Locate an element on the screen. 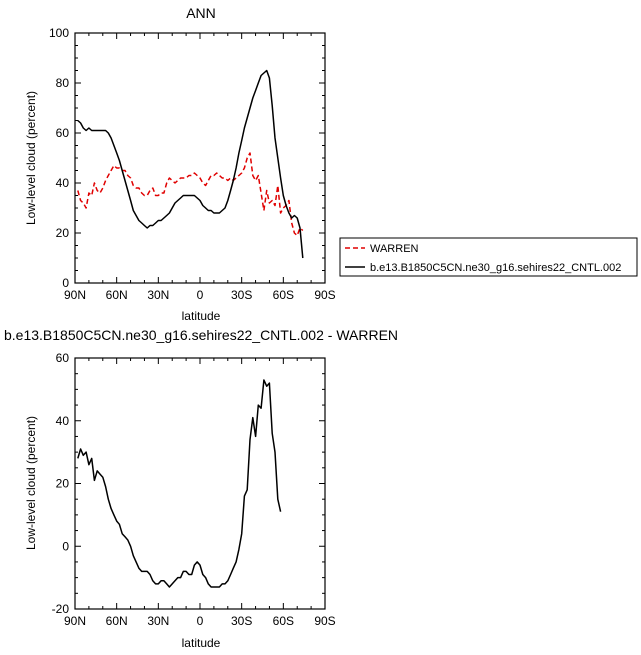 This screenshot has width=641, height=655. bottom-x-axis-label: latitude is located at coordinates (201, 643).